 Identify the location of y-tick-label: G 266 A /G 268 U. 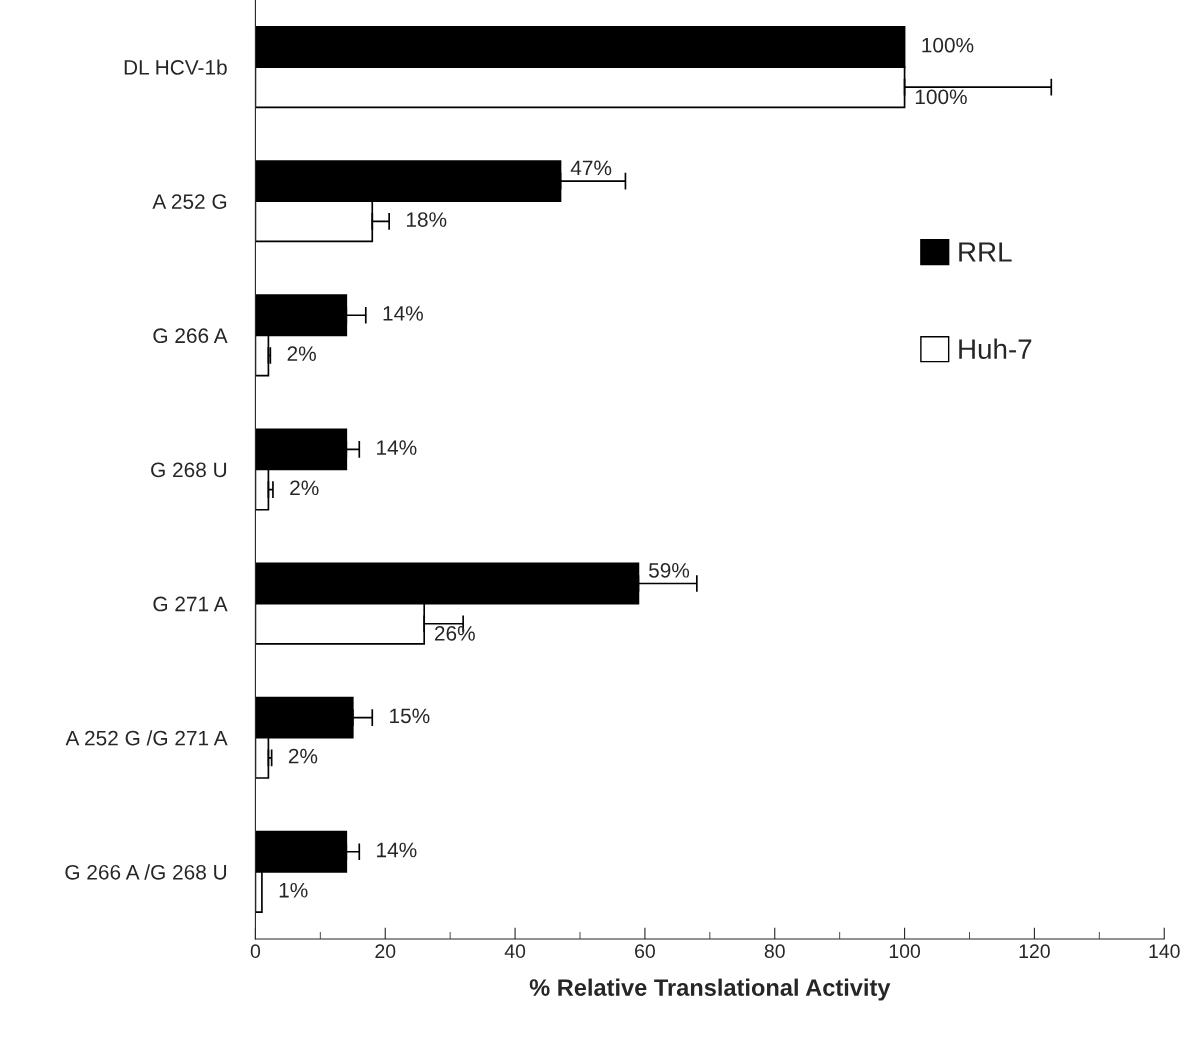
(146, 872).